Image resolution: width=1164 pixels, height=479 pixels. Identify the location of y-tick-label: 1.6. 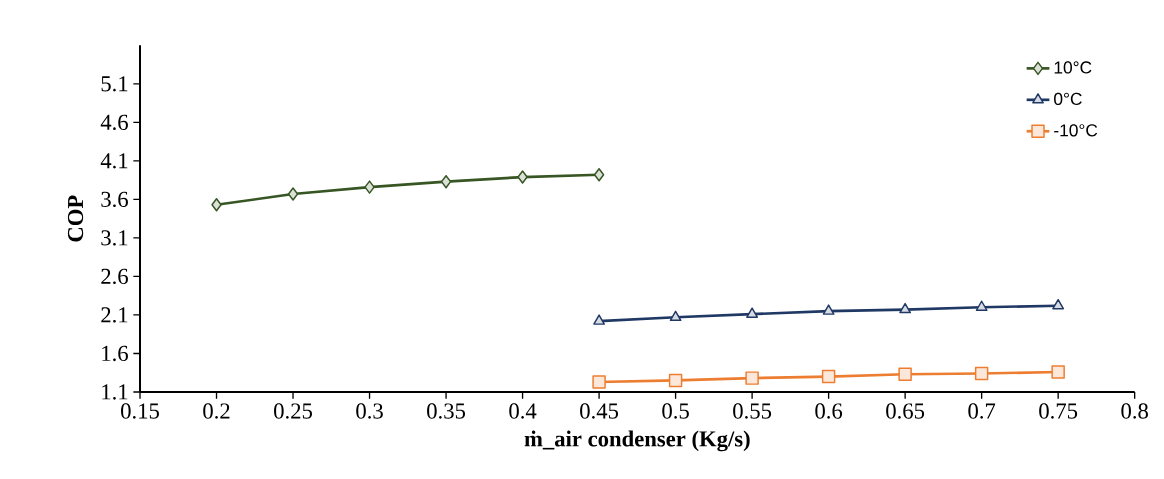
(115, 353).